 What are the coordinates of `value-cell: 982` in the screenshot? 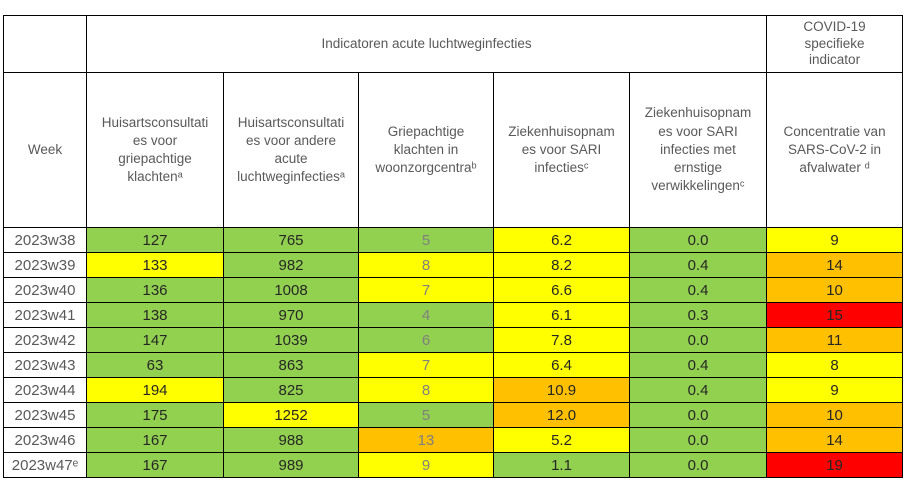 It's located at (291, 265).